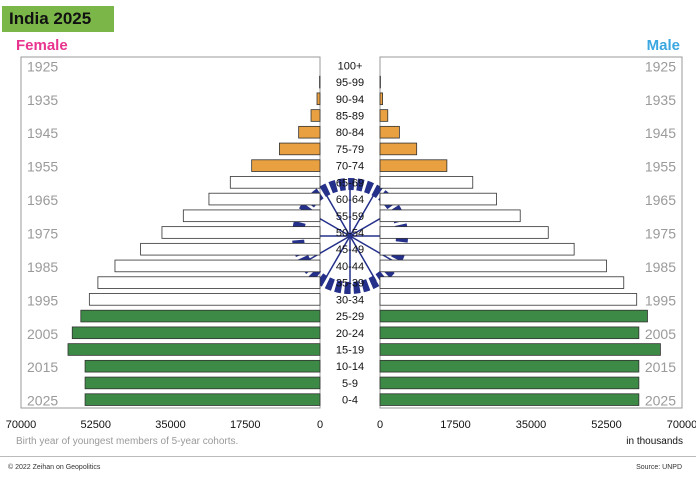 This screenshot has width=696, height=481. Describe the element at coordinates (660, 167) in the screenshot. I see `birth-year-label-male: 1955` at that location.